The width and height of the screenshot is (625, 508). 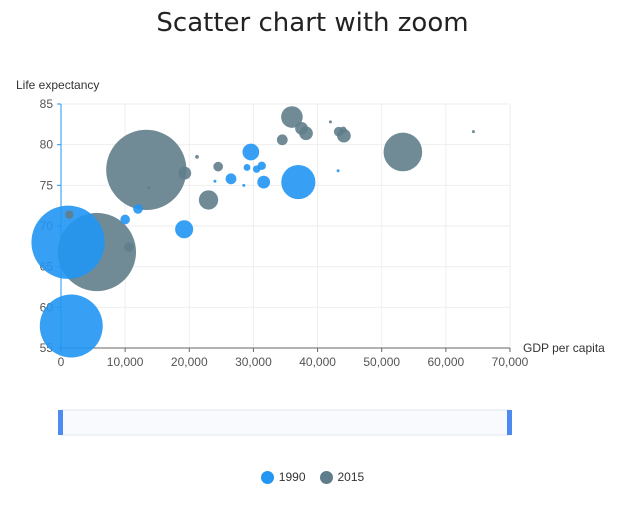 I want to click on x-tick-label: 30,000, so click(x=253, y=362).